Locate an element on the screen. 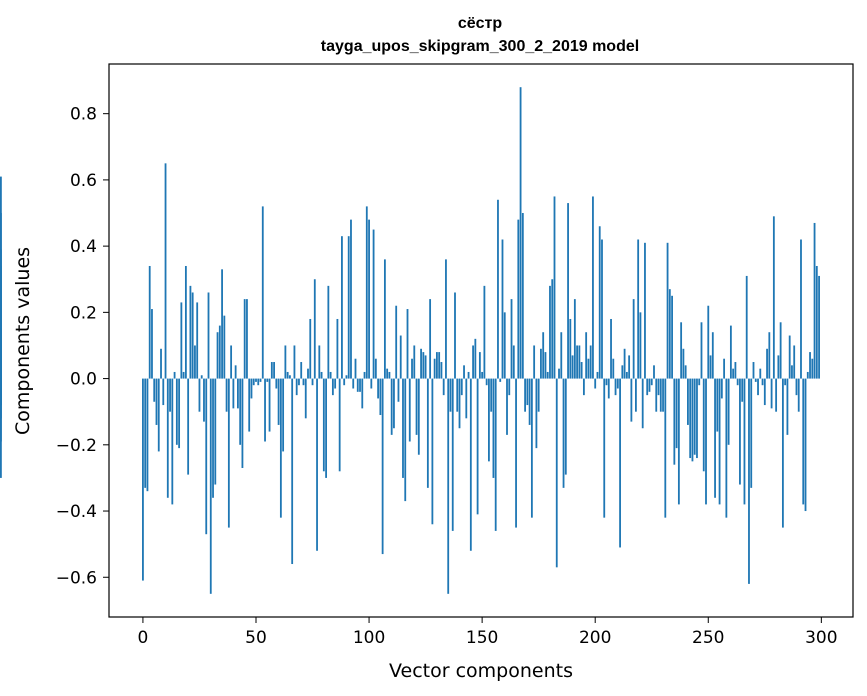  x-axis: 0 50 100 150 200 250 300 is located at coordinates (488, 632).